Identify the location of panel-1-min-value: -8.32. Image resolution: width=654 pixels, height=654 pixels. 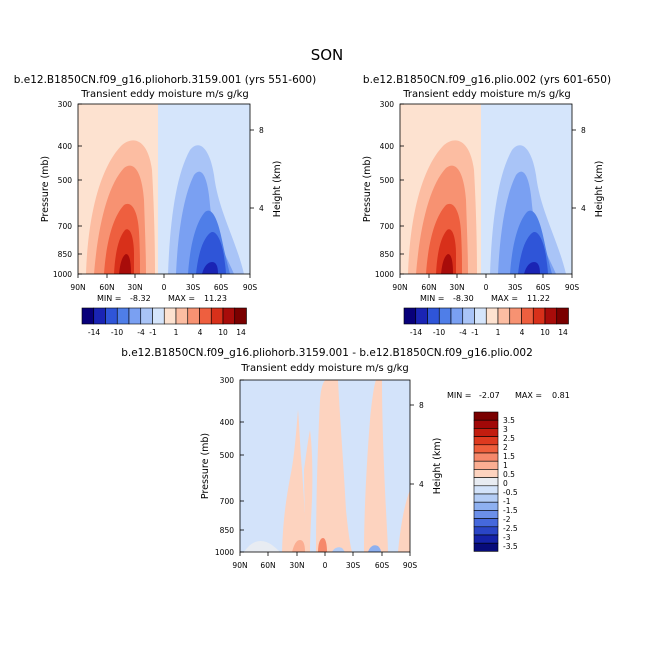
(140, 298).